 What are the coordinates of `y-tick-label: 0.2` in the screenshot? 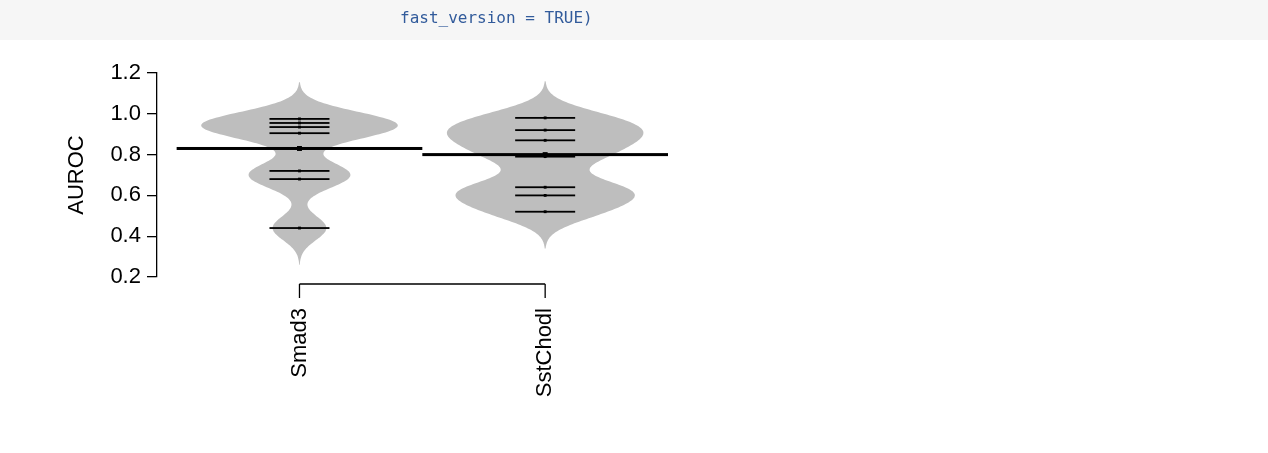 It's located at (125, 276).